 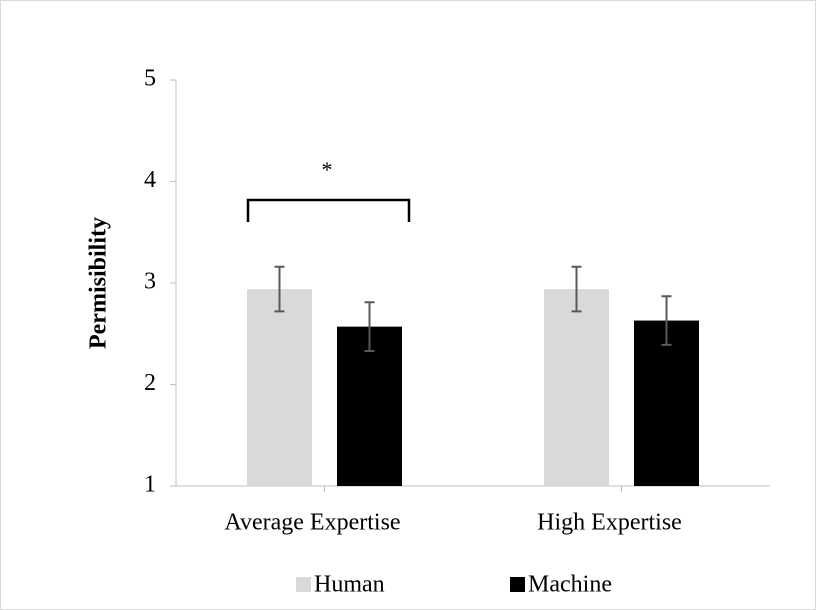 What do you see at coordinates (328, 210) in the screenshot?
I see `significance-bracket` at bounding box center [328, 210].